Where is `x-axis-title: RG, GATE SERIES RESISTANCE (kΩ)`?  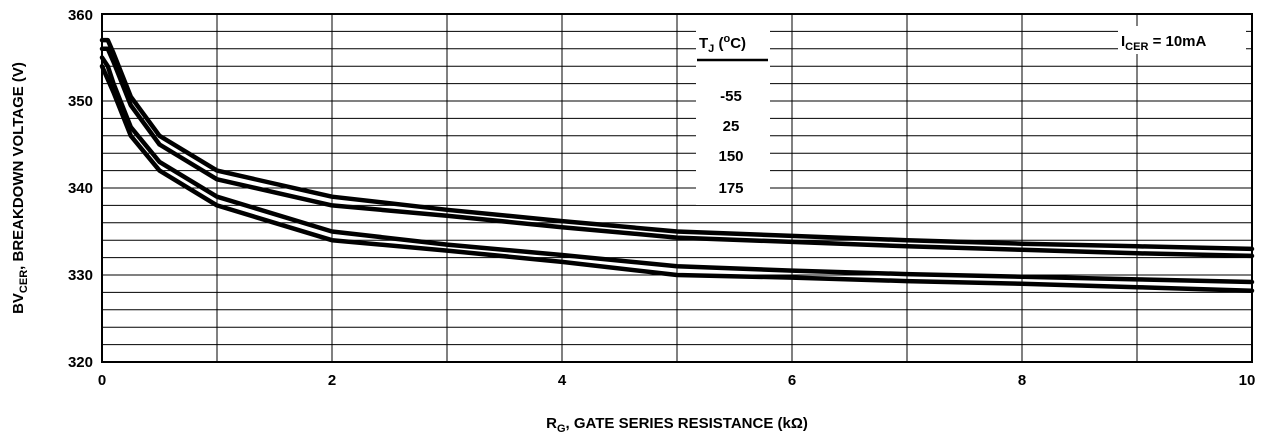
x-axis-title: RG, GATE SERIES RESISTANCE (kΩ) is located at coordinates (677, 425).